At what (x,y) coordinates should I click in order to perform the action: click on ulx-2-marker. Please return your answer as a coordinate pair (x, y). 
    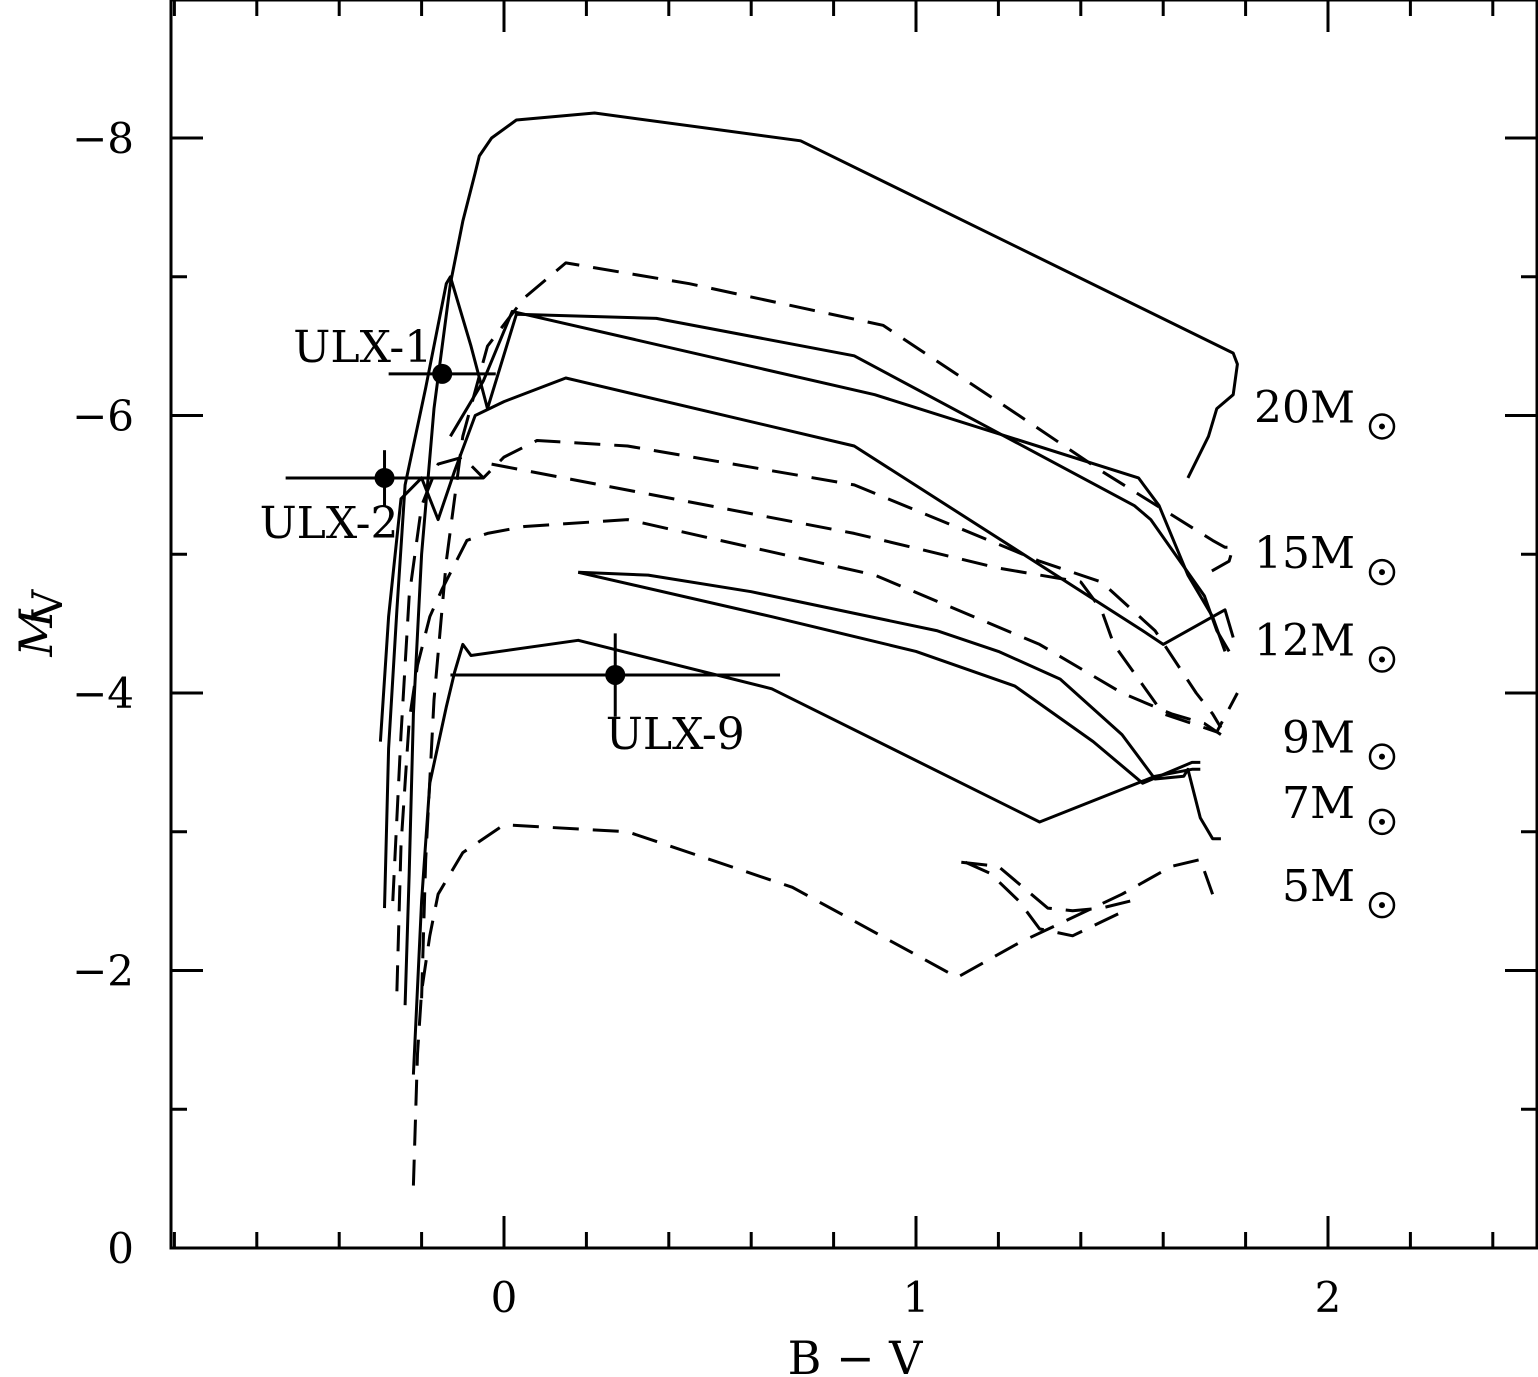
    Looking at the image, I should click on (384, 477).